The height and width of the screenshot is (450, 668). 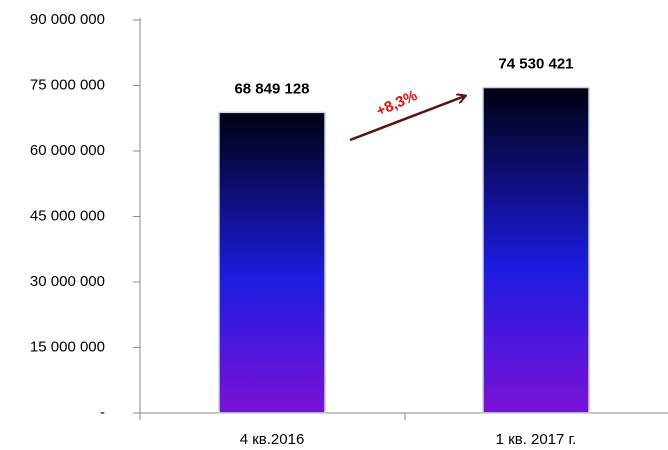 I want to click on x-tick-label: 1 кв. 2017 г., so click(x=536, y=439).